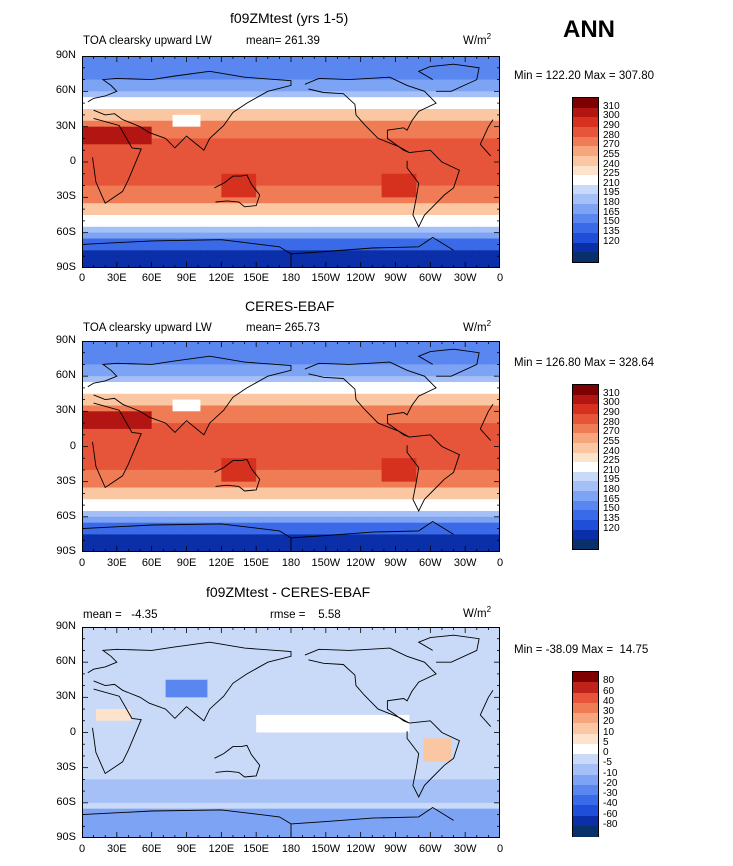  I want to click on colorbar-swatch, so click(585, 467).